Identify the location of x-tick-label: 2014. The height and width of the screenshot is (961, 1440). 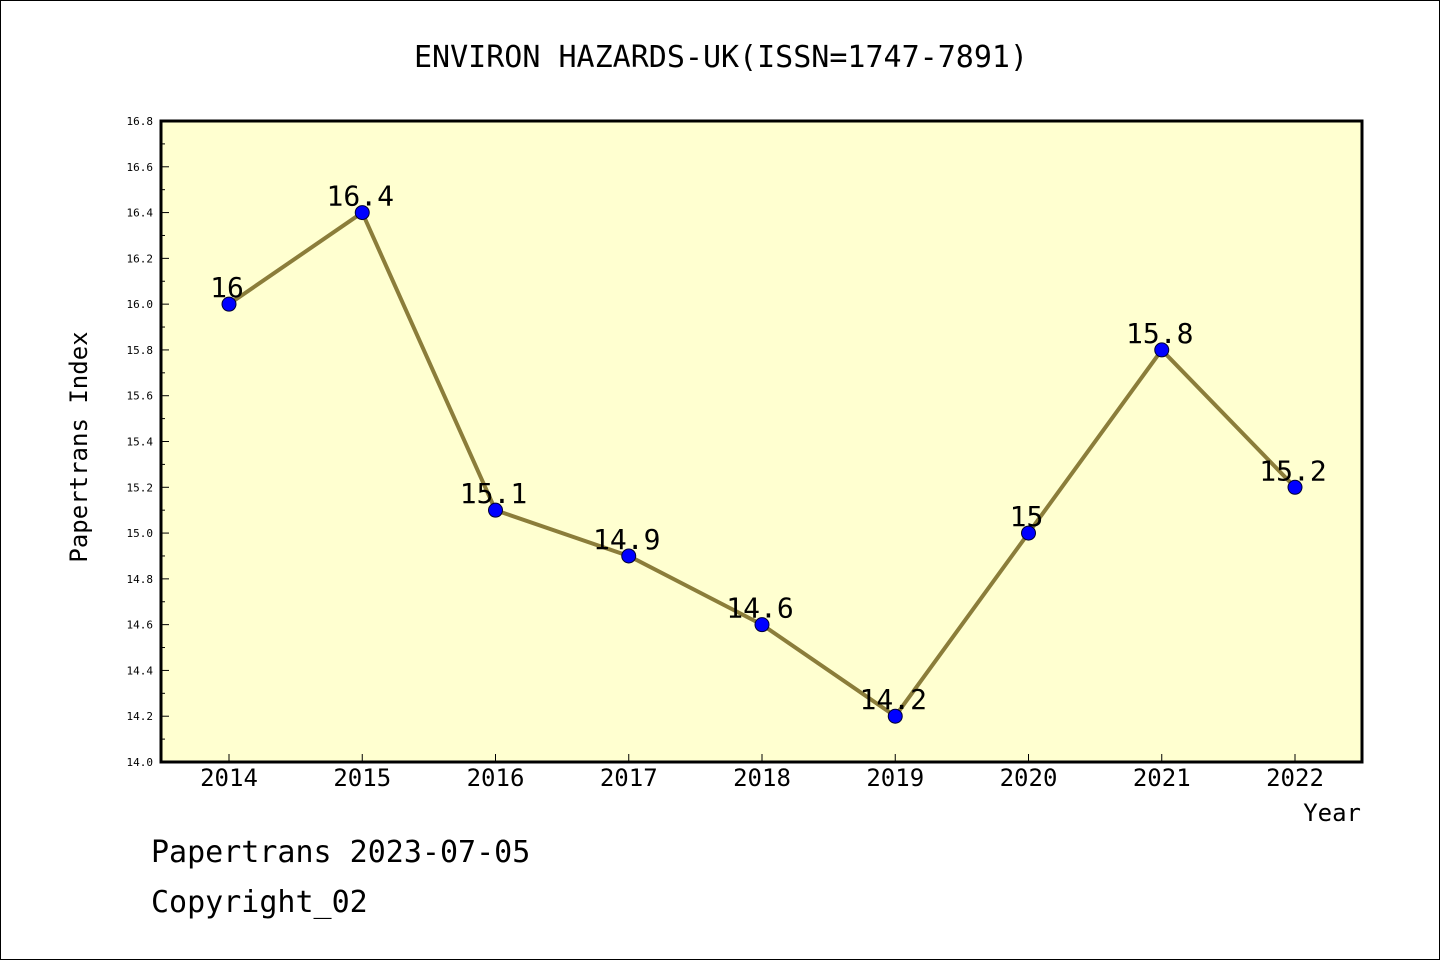
(229, 778).